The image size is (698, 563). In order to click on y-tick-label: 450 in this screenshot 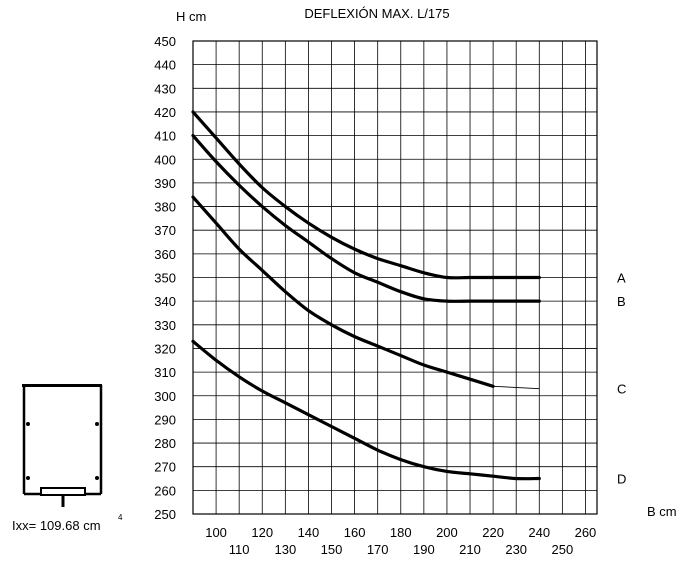, I will do `click(165, 41)`.